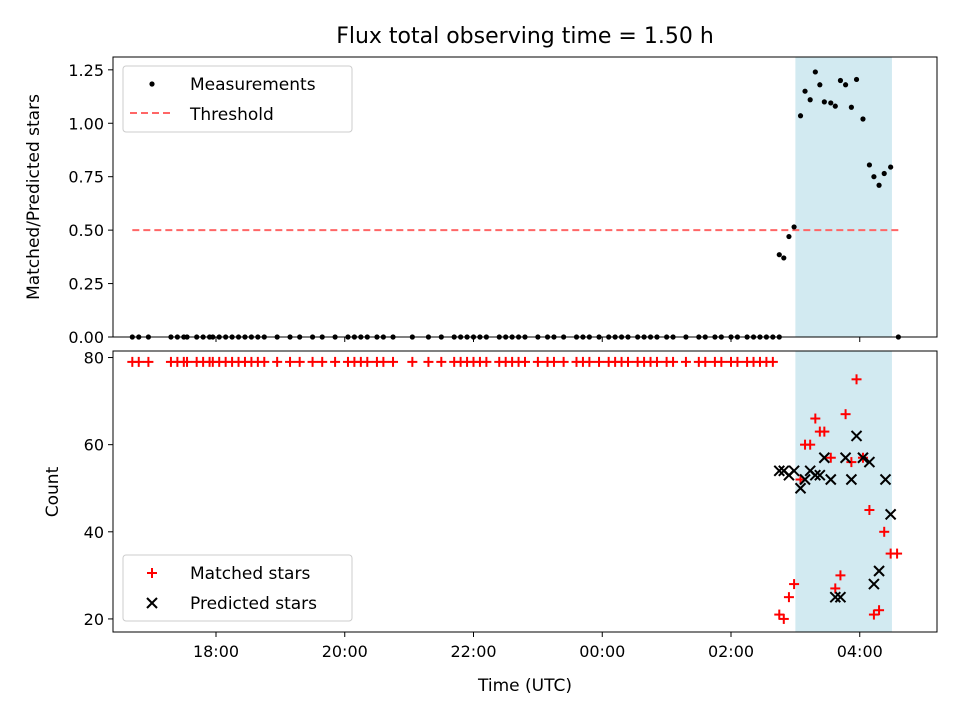  Describe the element at coordinates (345, 651) in the screenshot. I see `x-tick-label: 20:00` at that location.